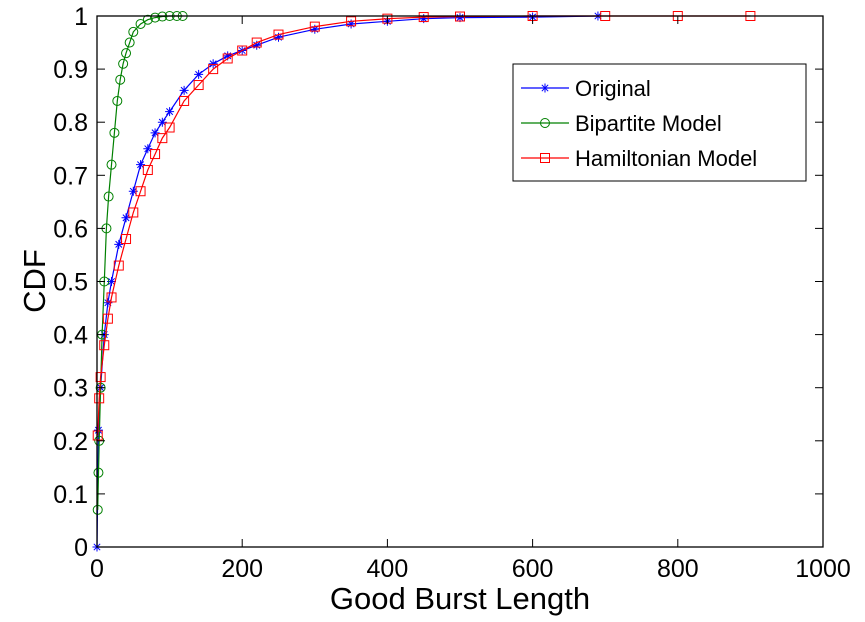 The image size is (865, 622). I want to click on legend-entry: Bipartite Model, so click(621, 123).